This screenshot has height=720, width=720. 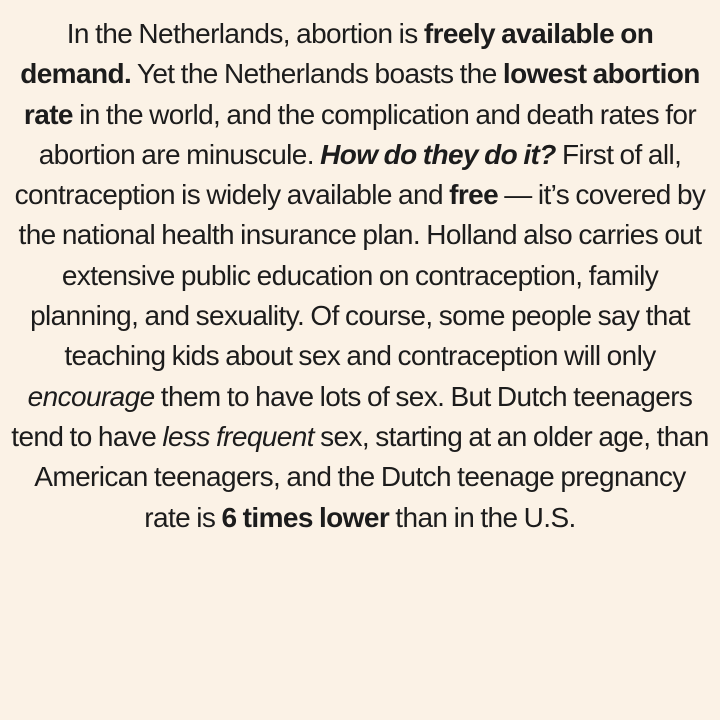 I want to click on text-segment: In the Netherlands, abortion is, so click(x=245, y=33).